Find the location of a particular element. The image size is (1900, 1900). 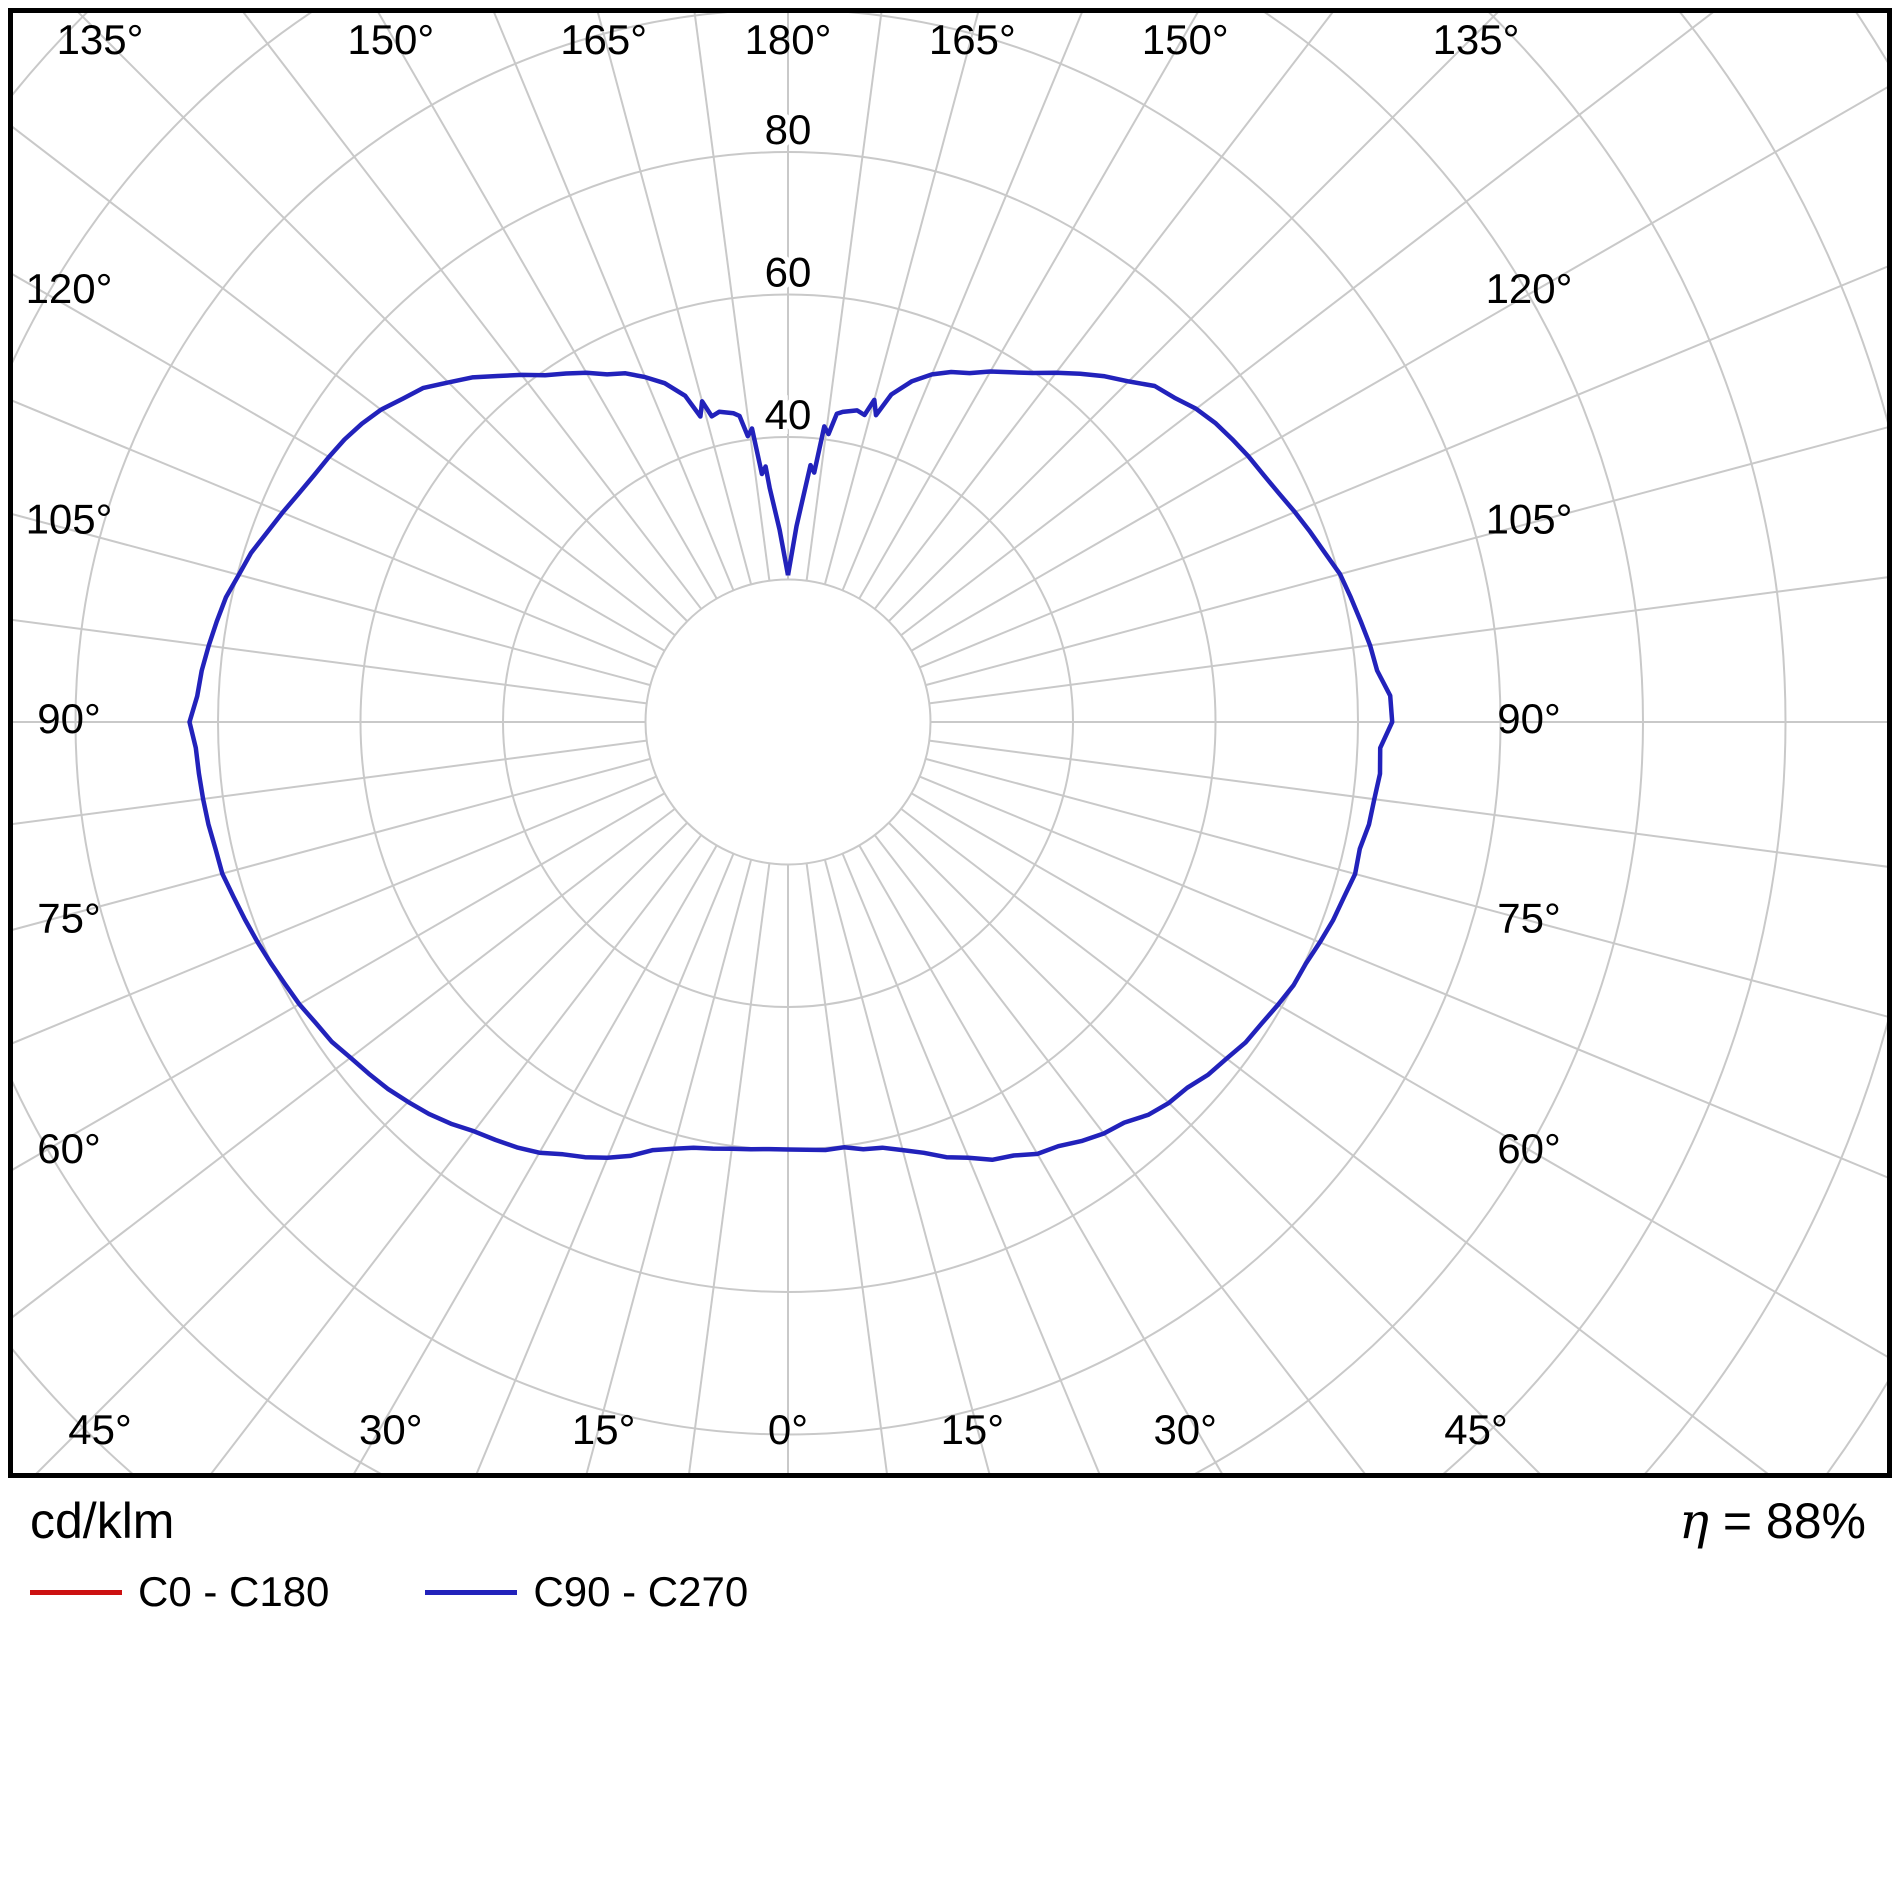

angle-label: 180° is located at coordinates (788, 39).